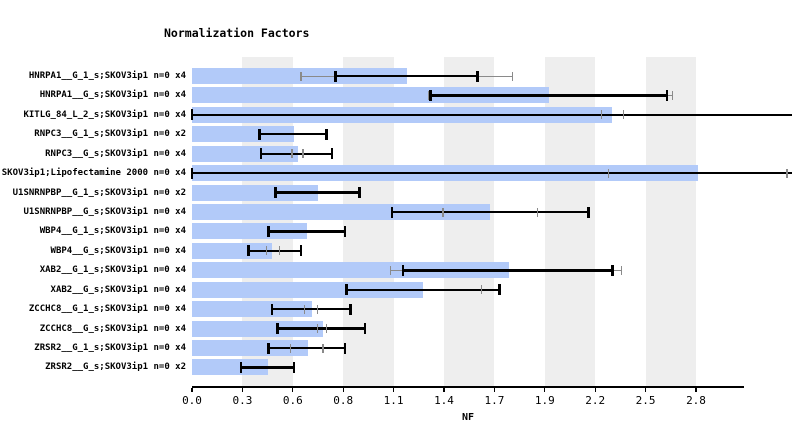 The image size is (792, 446). What do you see at coordinates (544, 400) in the screenshot?
I see `x-axis-tick-label: 1.9` at bounding box center [544, 400].